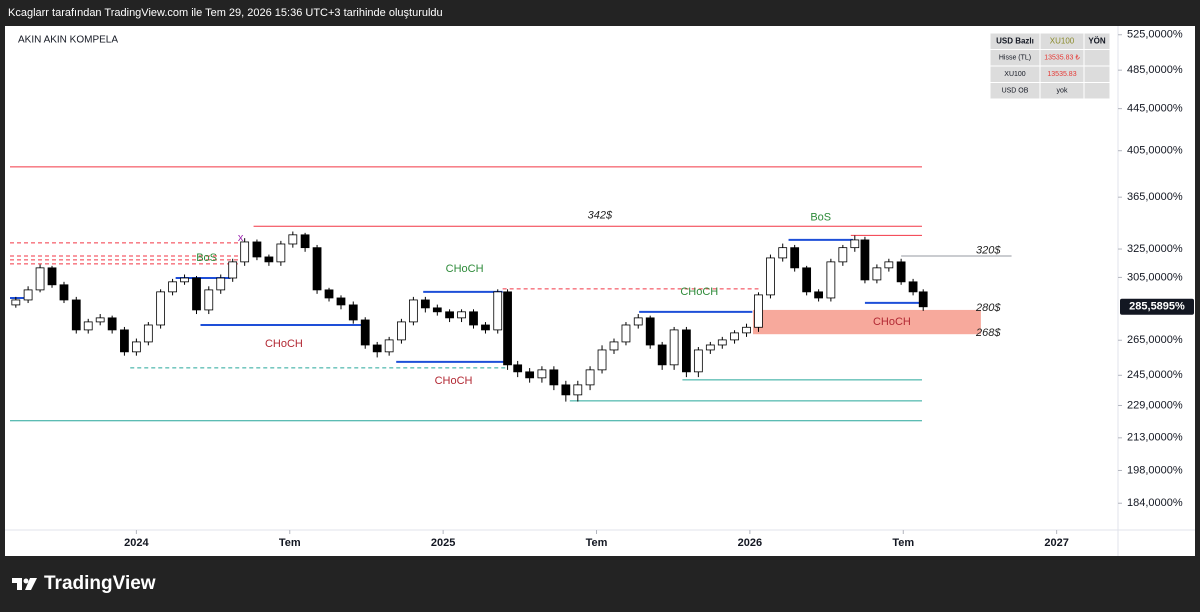  I want to click on x-tick-label: 2024, so click(136, 543).